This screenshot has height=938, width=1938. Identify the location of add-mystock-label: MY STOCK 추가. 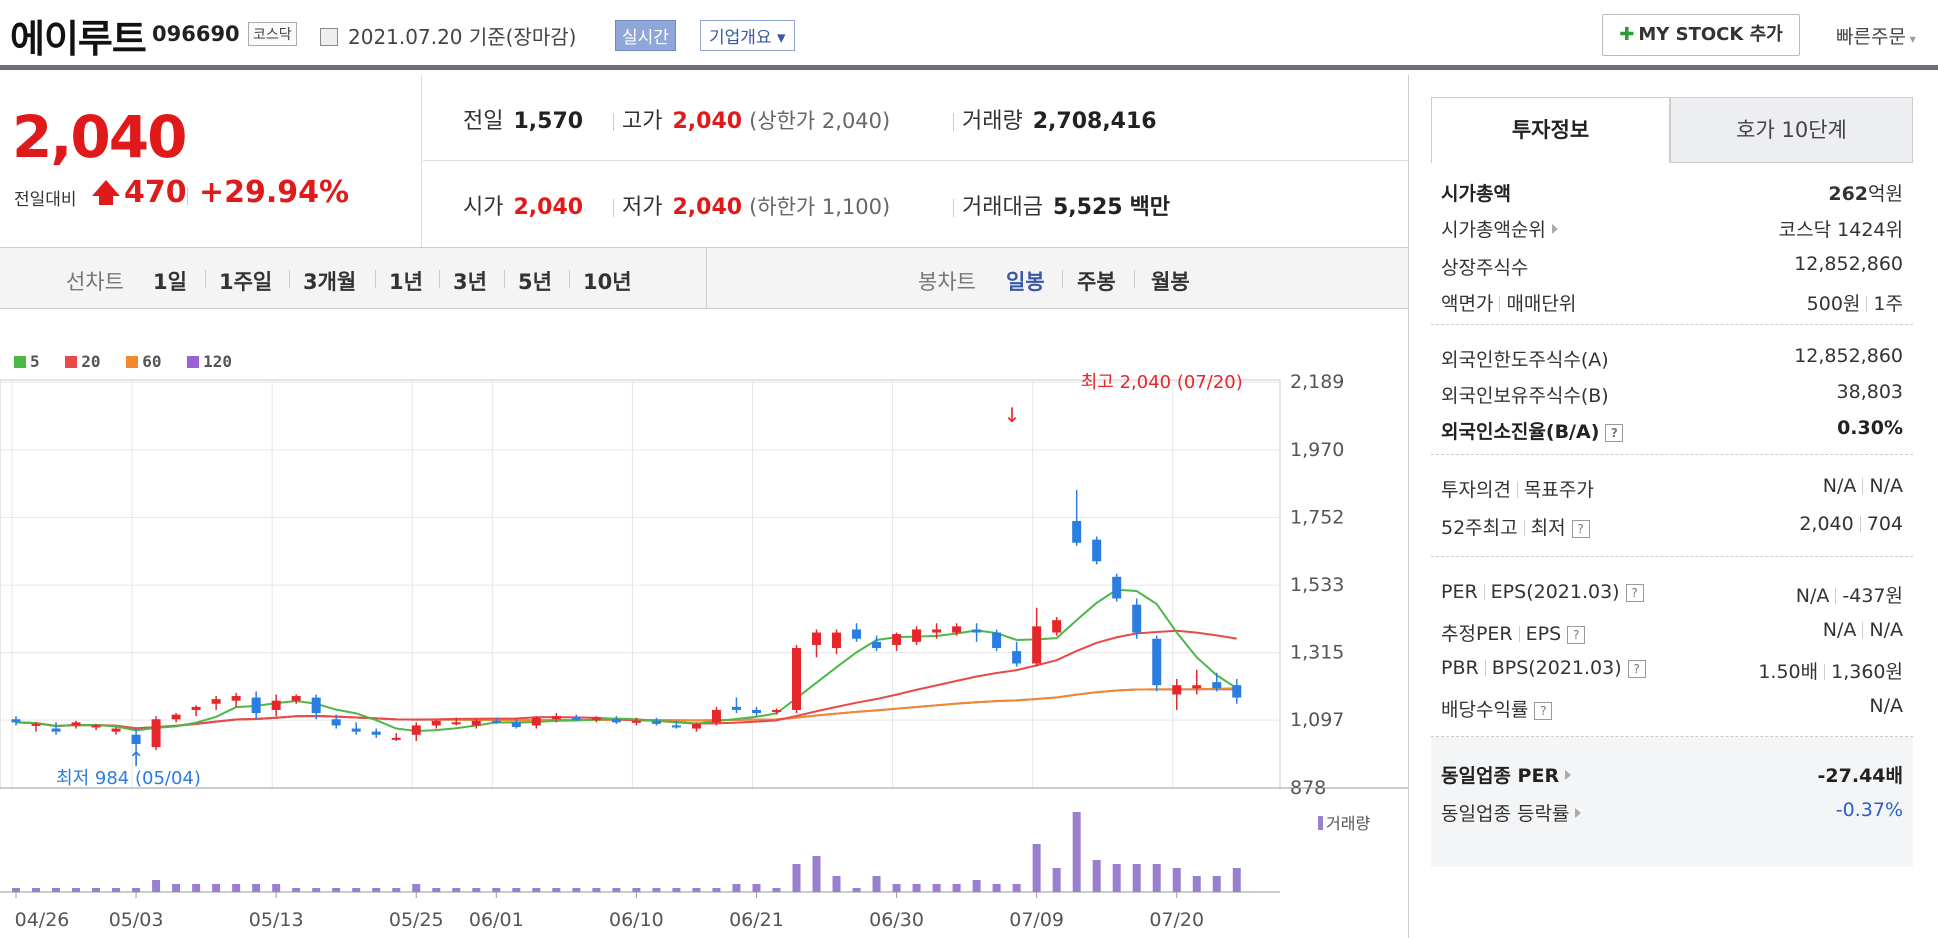
(1710, 34).